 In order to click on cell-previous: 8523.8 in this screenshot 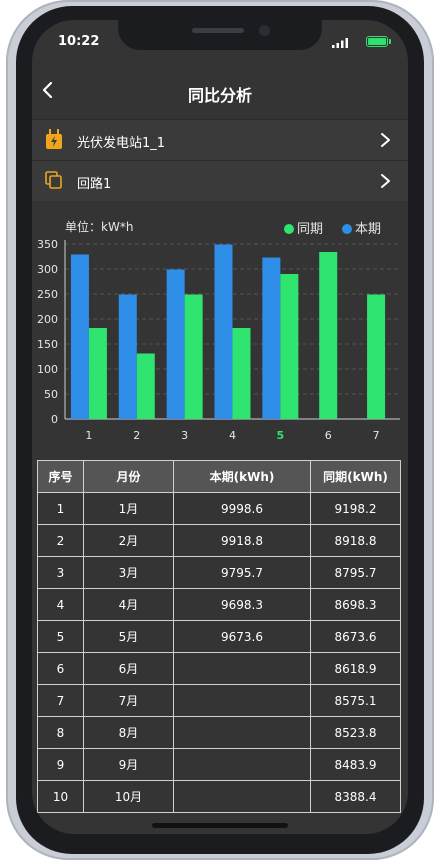, I will do `click(355, 732)`.